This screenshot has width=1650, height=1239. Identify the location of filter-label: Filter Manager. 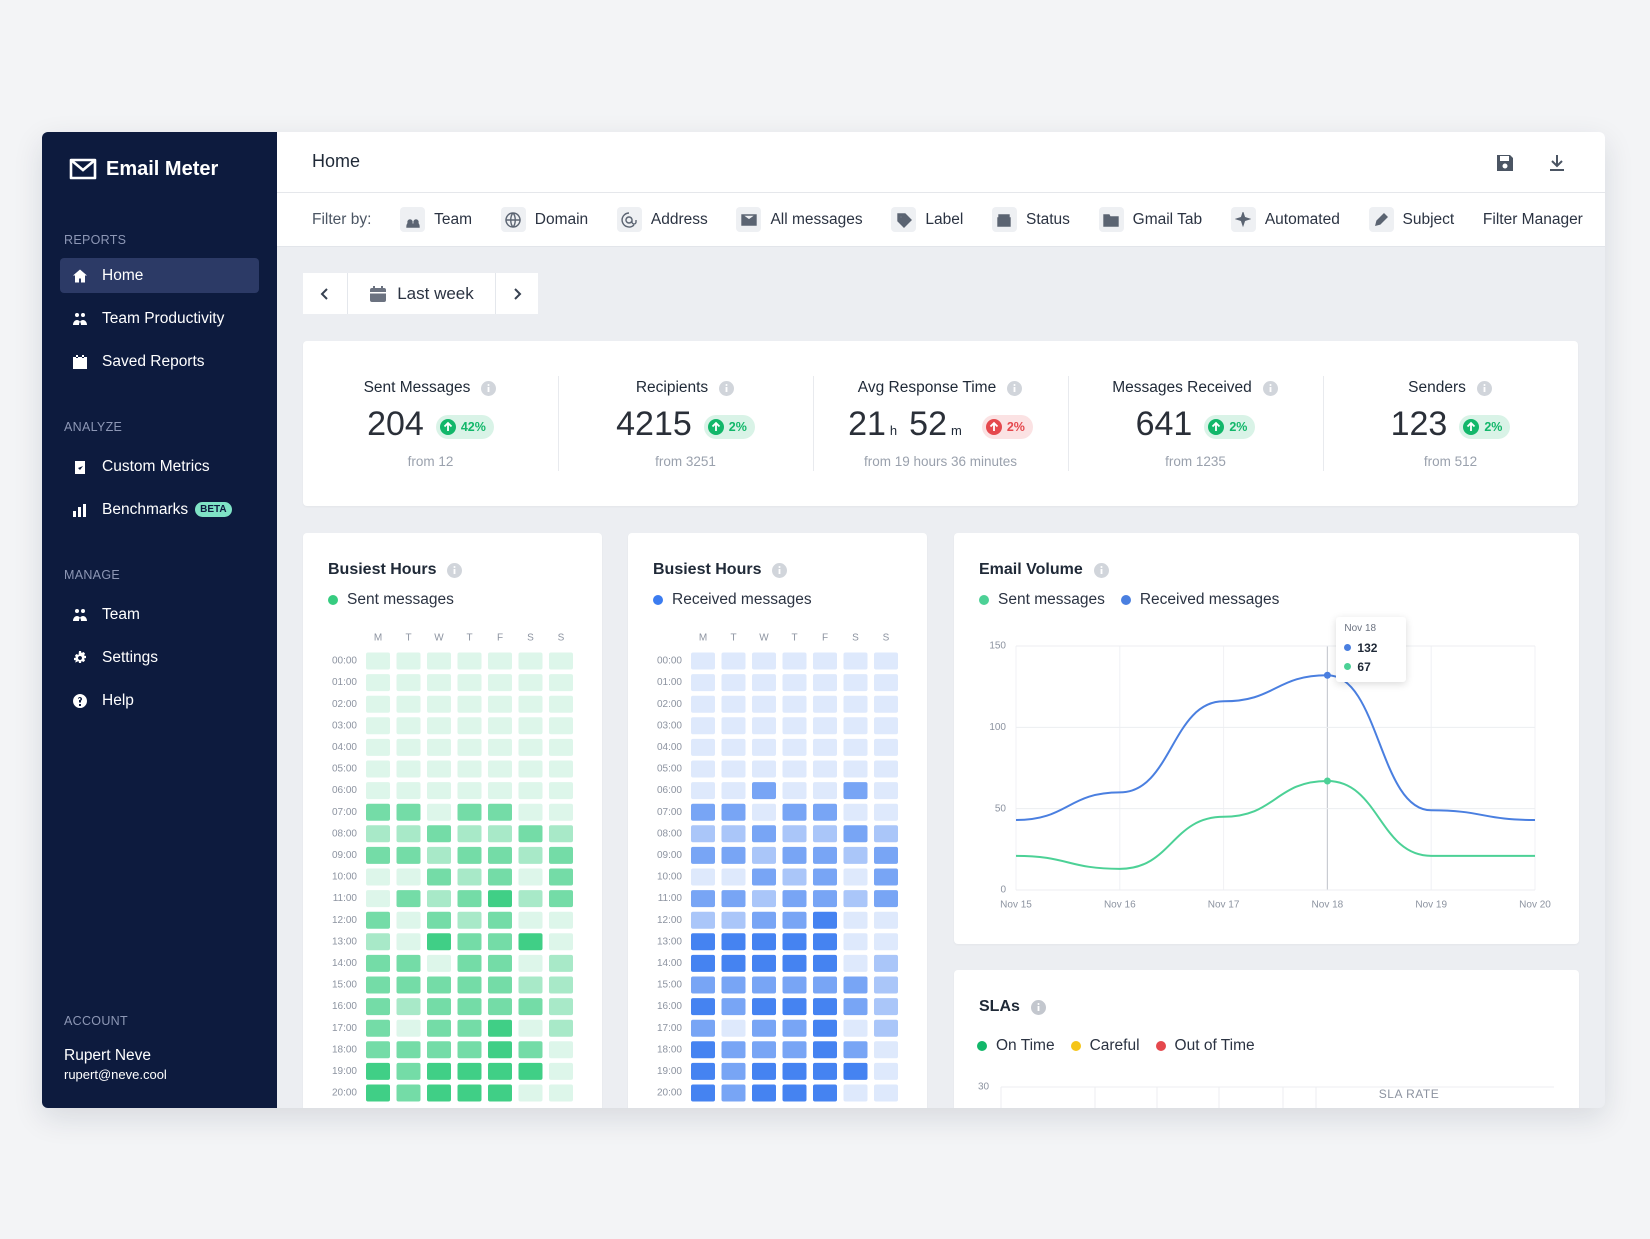
(1532, 219).